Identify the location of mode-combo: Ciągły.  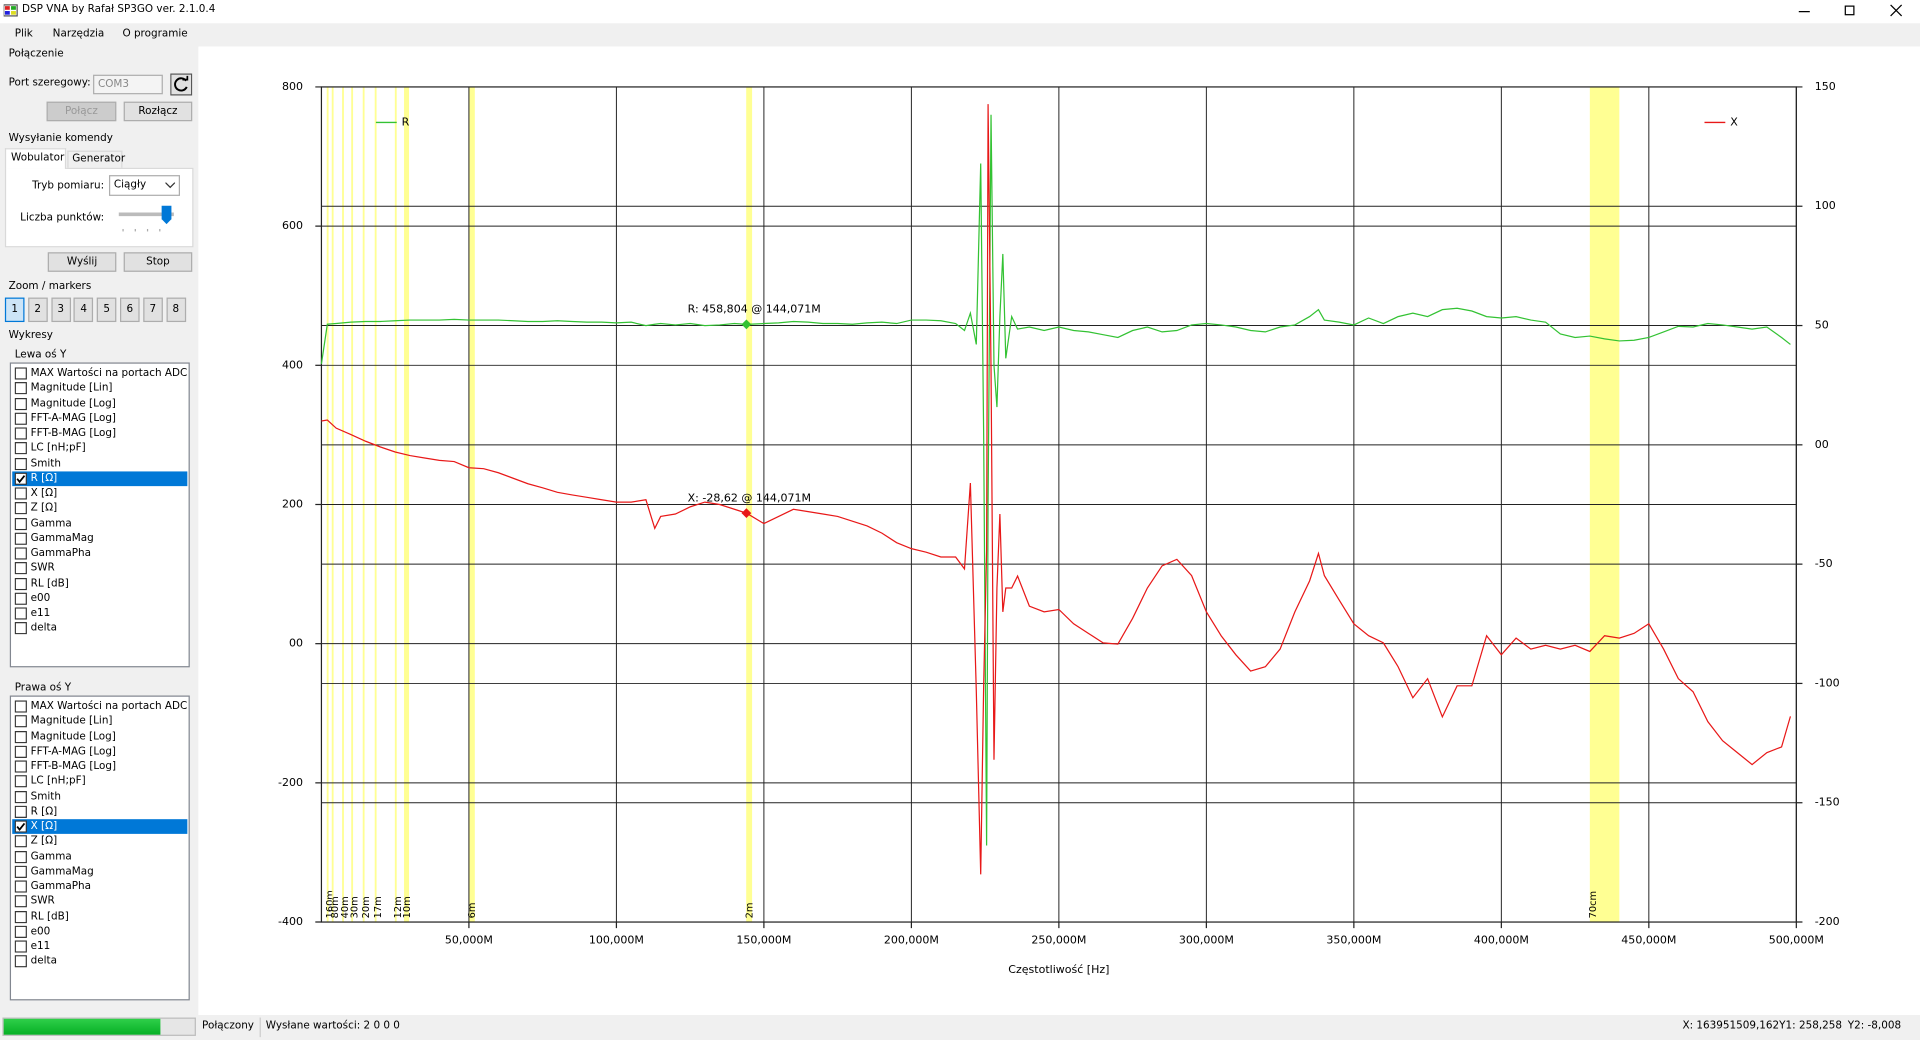
(144, 185).